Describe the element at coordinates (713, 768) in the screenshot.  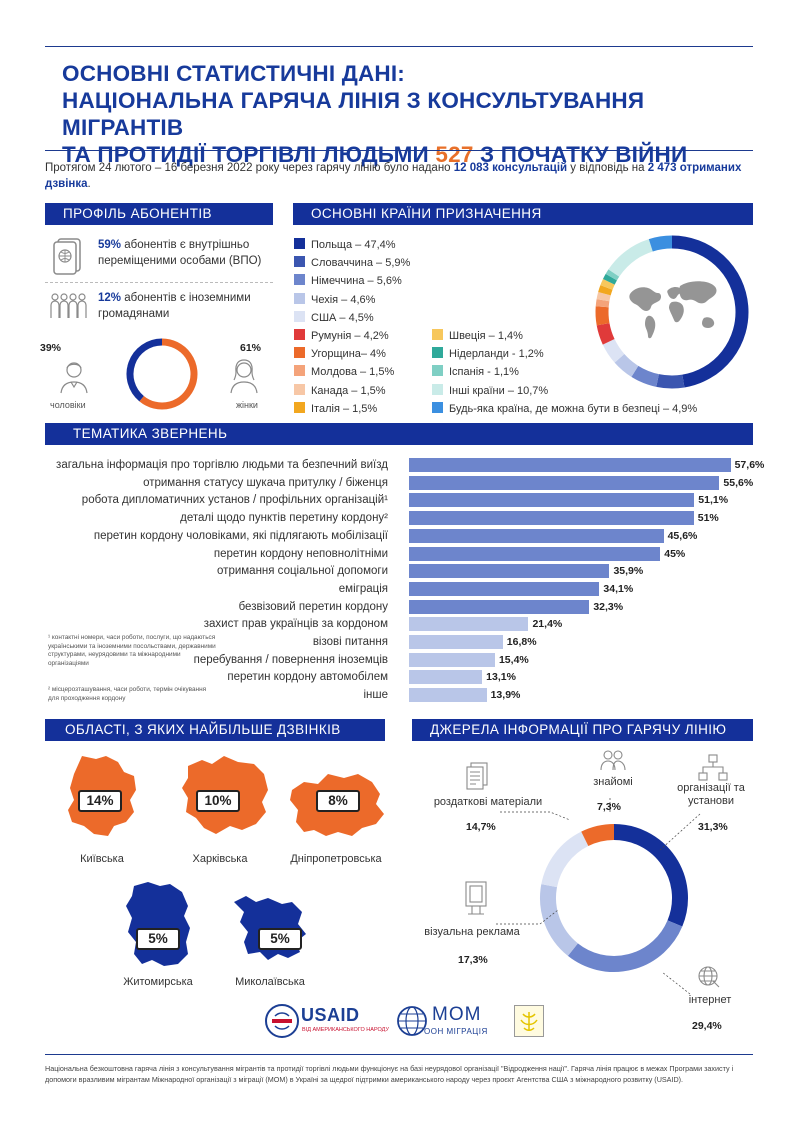
I see `organization-icon` at that location.